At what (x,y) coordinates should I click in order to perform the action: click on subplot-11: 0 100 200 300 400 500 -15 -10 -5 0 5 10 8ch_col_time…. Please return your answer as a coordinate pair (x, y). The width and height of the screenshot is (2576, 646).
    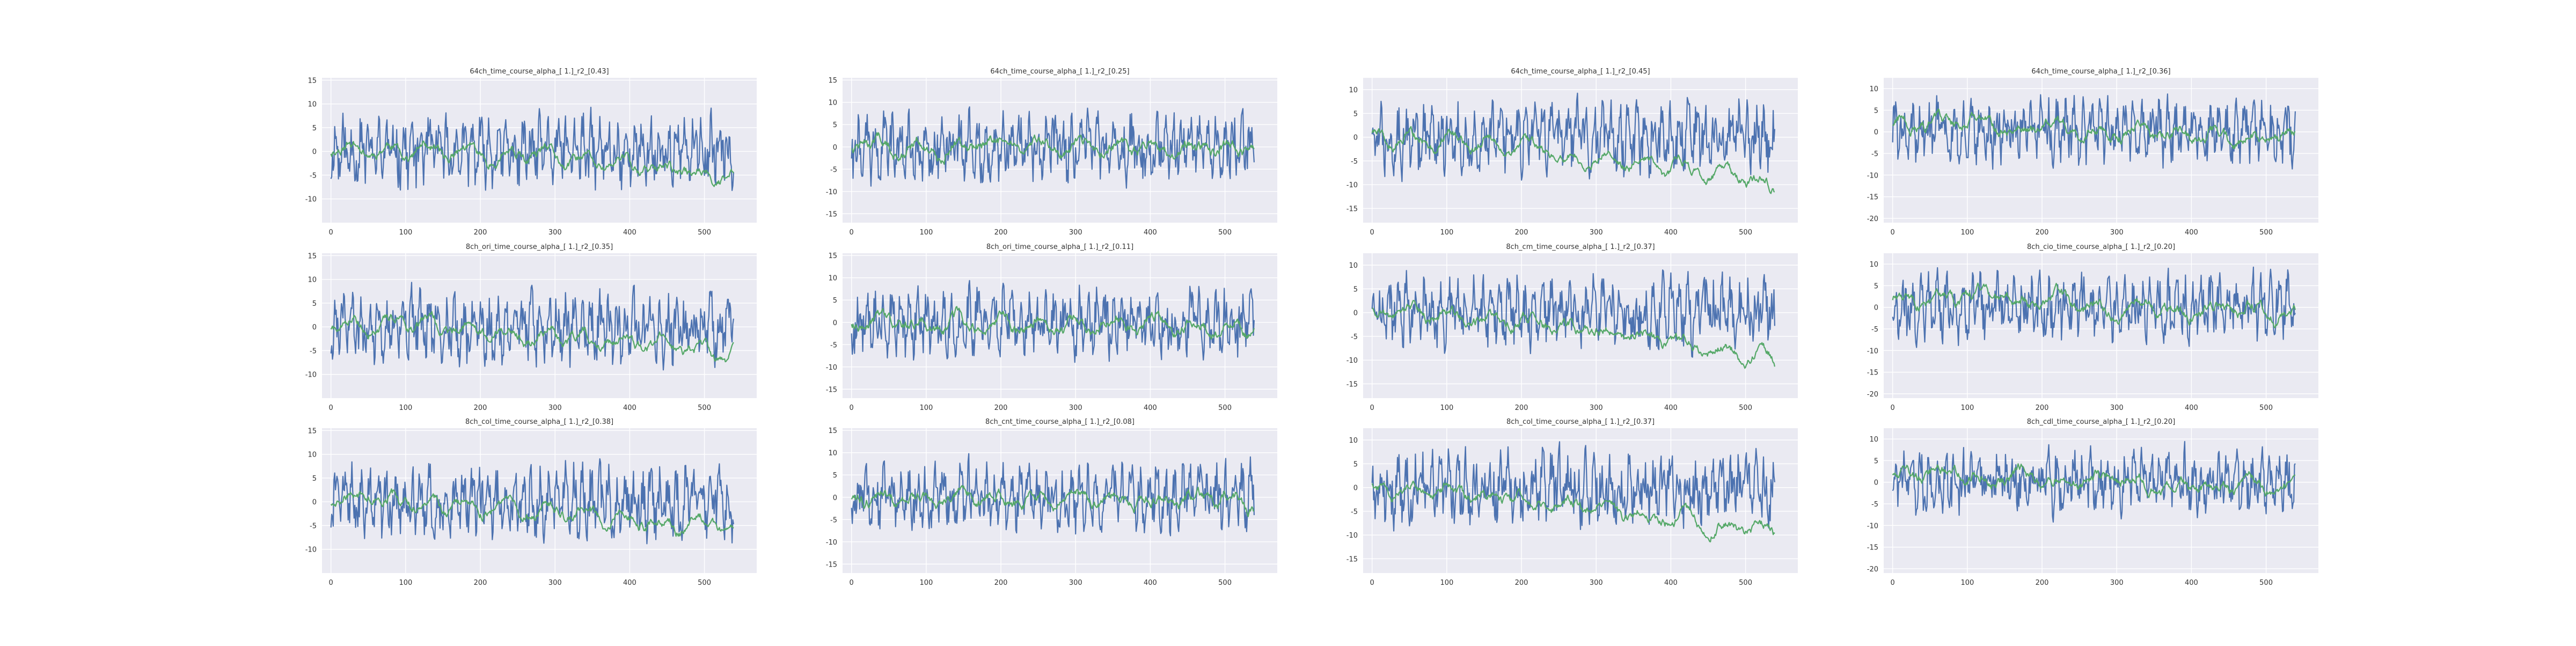
    Looking at the image, I should click on (1572, 502).